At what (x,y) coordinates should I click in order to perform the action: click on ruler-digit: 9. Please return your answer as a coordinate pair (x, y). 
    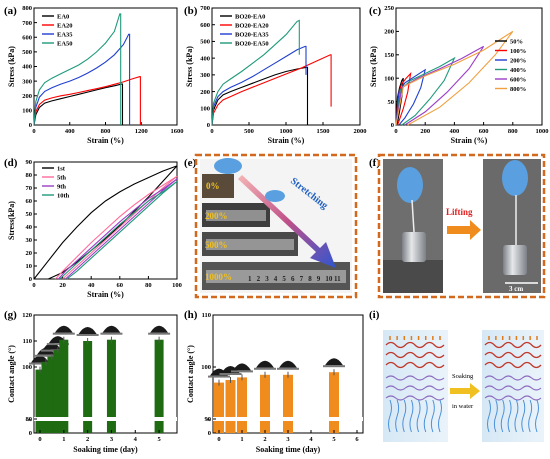
    Looking at the image, I should click on (319, 279).